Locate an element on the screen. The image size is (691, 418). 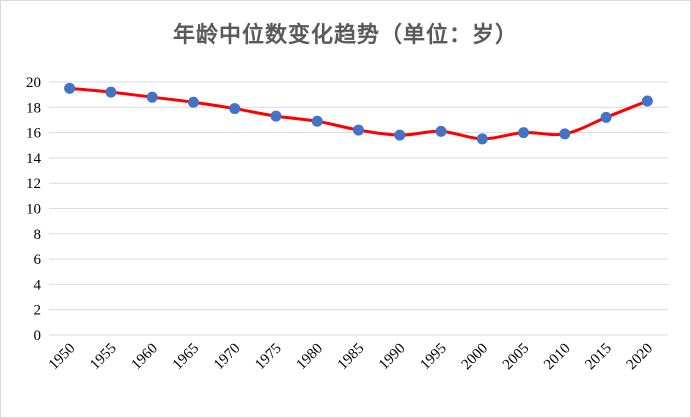
y-axis-tick-labels: 0 2 4 6 8 10 12 14 16 18 20 is located at coordinates (34, 209).